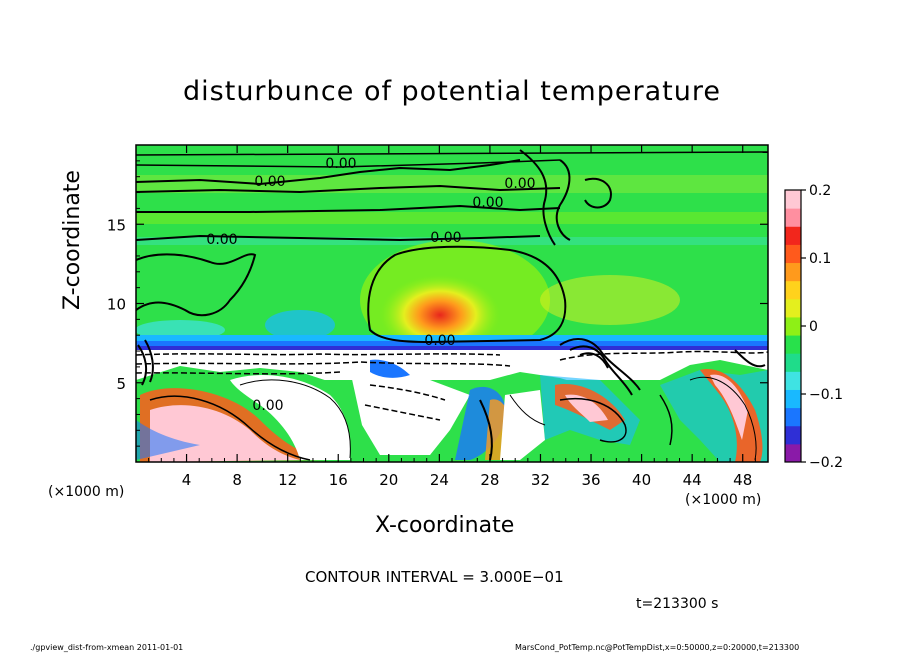 This screenshot has width=904, height=654. I want to click on colorbar-tick-label: 0.2, so click(820, 191).